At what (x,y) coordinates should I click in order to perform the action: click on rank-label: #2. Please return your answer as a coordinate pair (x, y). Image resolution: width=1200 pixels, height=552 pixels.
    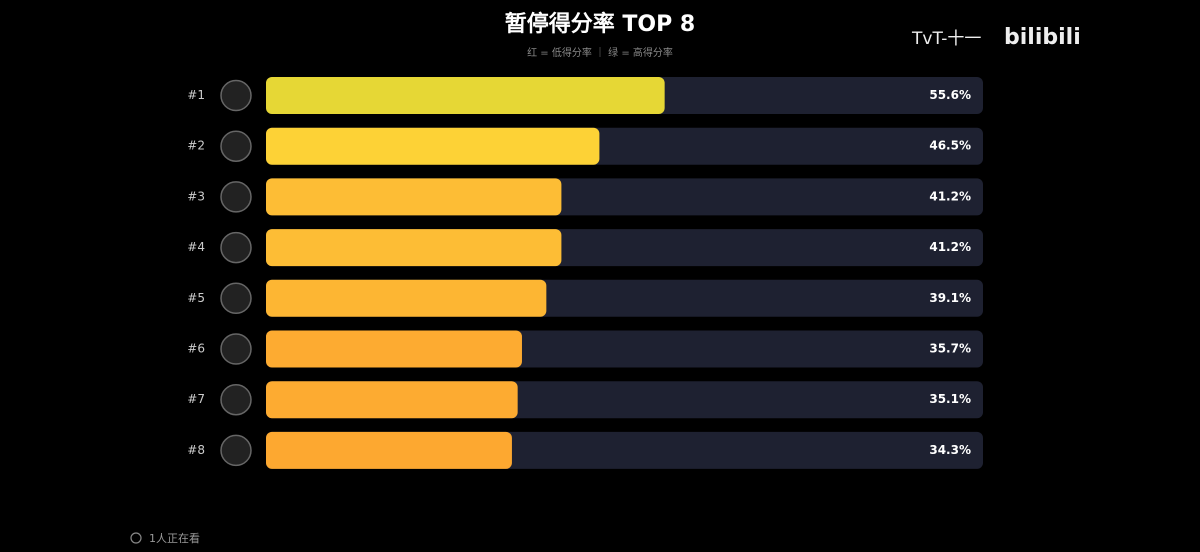
    Looking at the image, I should click on (196, 146).